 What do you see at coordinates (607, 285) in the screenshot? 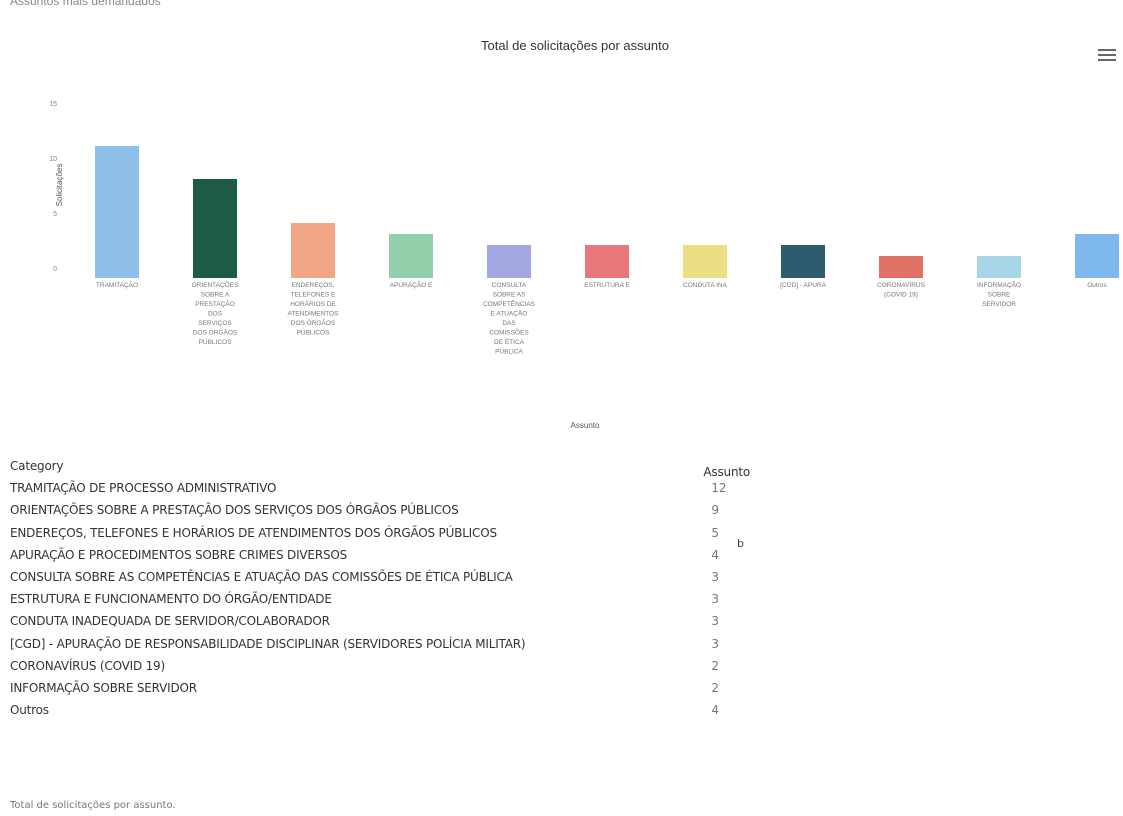
I see `category-label: ESTRUTURA E` at bounding box center [607, 285].